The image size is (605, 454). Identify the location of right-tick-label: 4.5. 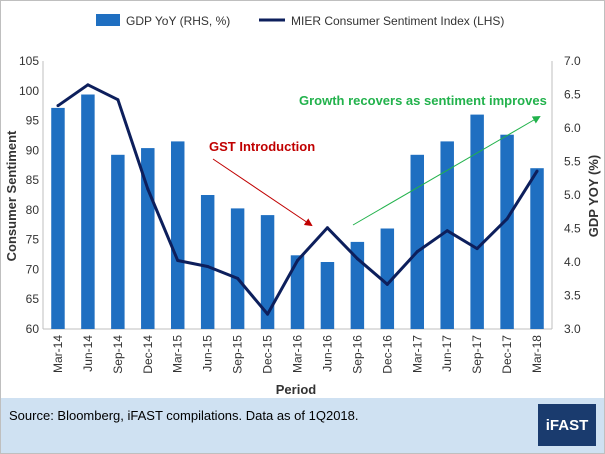
(572, 229).